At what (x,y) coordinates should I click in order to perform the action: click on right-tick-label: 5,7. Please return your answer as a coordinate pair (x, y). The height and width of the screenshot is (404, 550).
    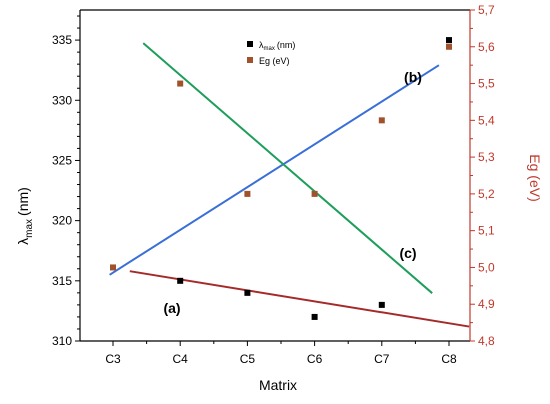
    Looking at the image, I should click on (486, 10).